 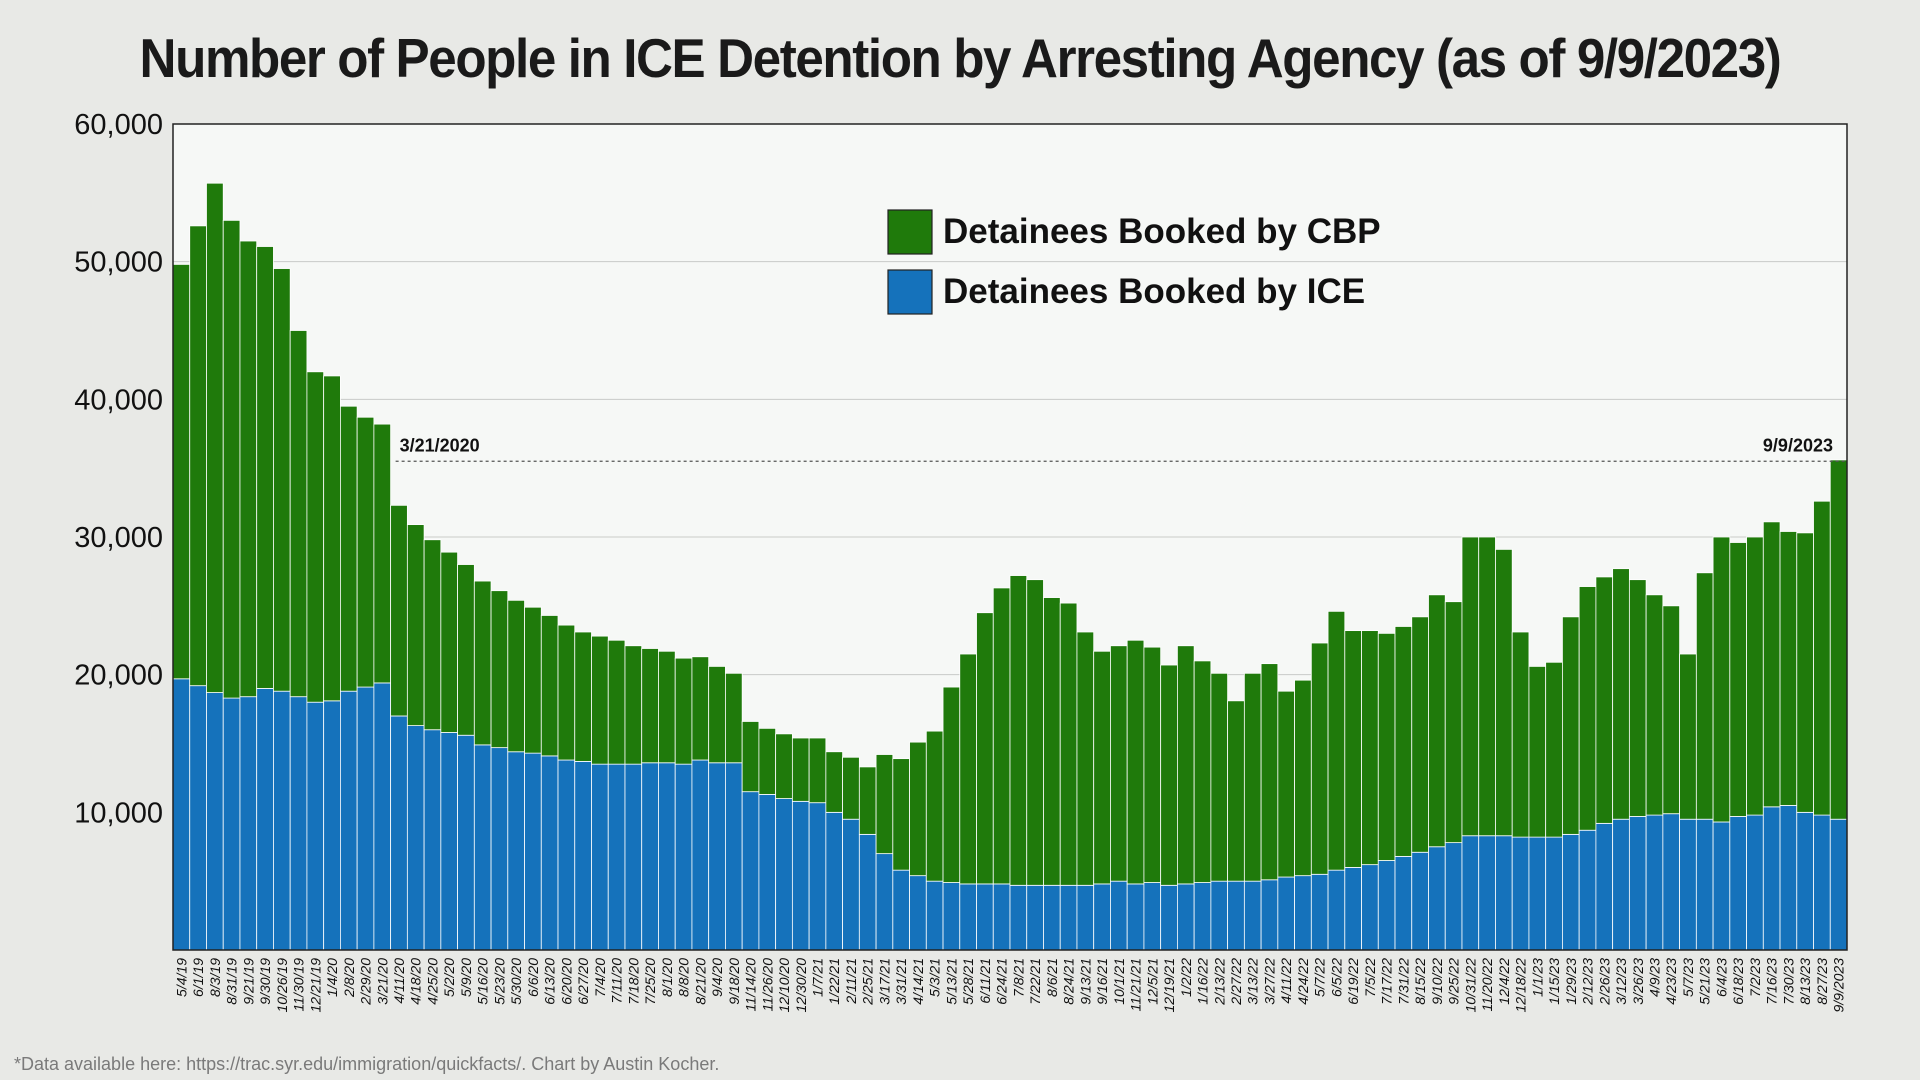 What do you see at coordinates (583, 981) in the screenshot?
I see `x-tick-label: 6/27/20` at bounding box center [583, 981].